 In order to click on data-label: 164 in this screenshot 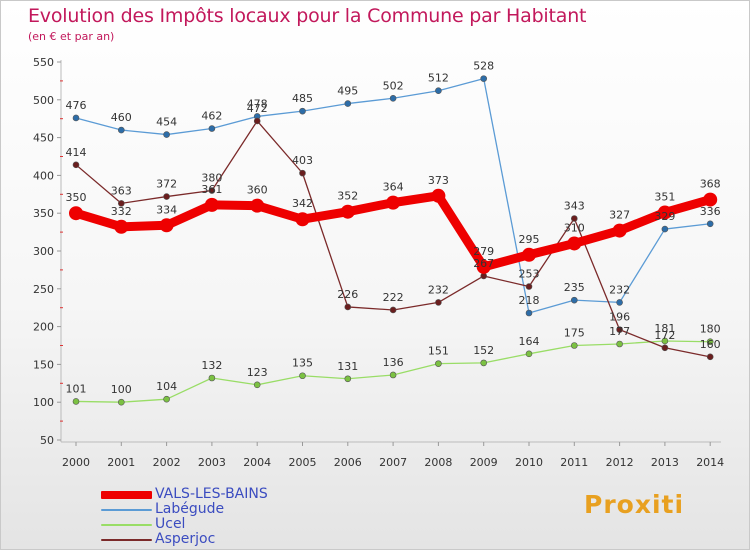, I will do `click(529, 341)`.